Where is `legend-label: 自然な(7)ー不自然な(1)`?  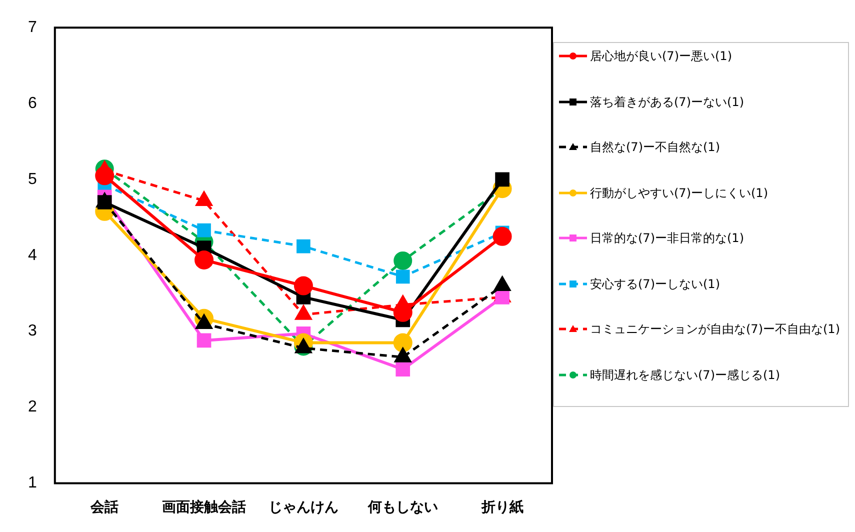
legend-label: 自然な(7)ー不自然な(1) is located at coordinates (655, 147).